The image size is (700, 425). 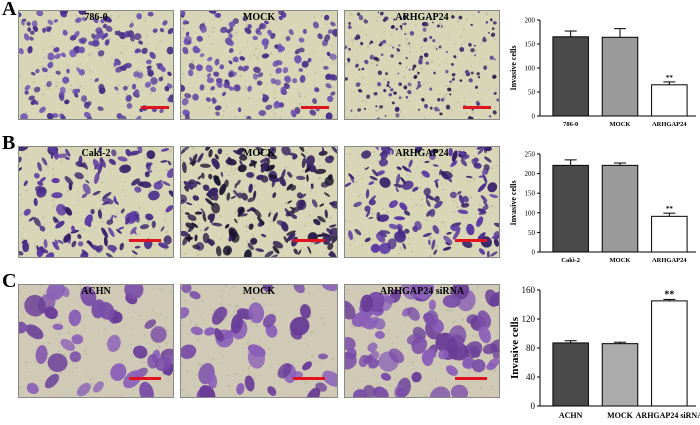 I want to click on x-tick-label: ARHGAP24 siRNA, so click(x=668, y=415).